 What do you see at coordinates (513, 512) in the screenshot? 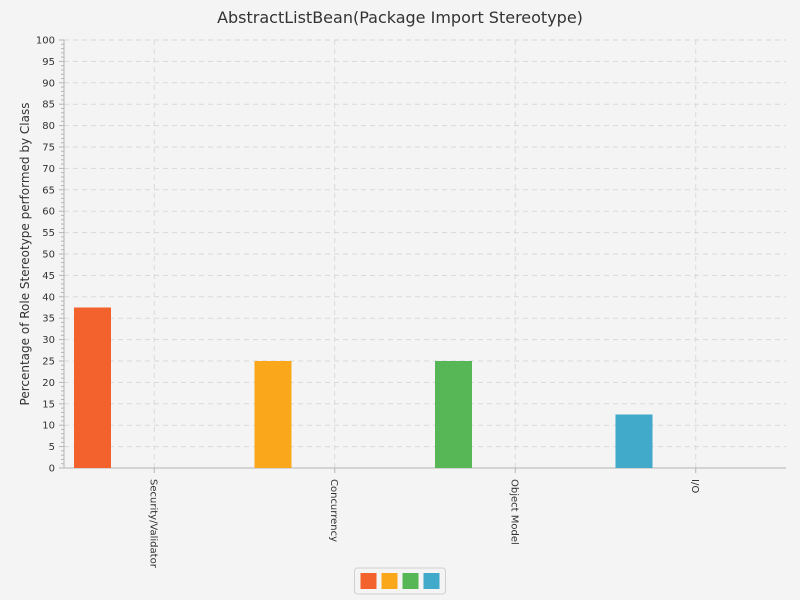
I see `x-tick-label: Object Model` at bounding box center [513, 512].